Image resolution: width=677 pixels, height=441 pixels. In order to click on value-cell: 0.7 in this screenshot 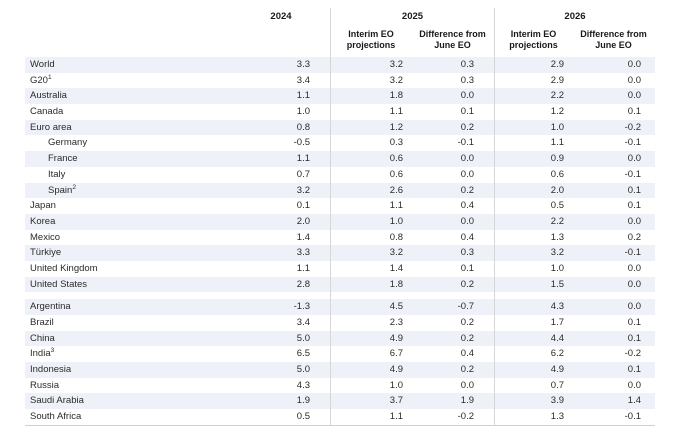, I will do `click(533, 385)`.